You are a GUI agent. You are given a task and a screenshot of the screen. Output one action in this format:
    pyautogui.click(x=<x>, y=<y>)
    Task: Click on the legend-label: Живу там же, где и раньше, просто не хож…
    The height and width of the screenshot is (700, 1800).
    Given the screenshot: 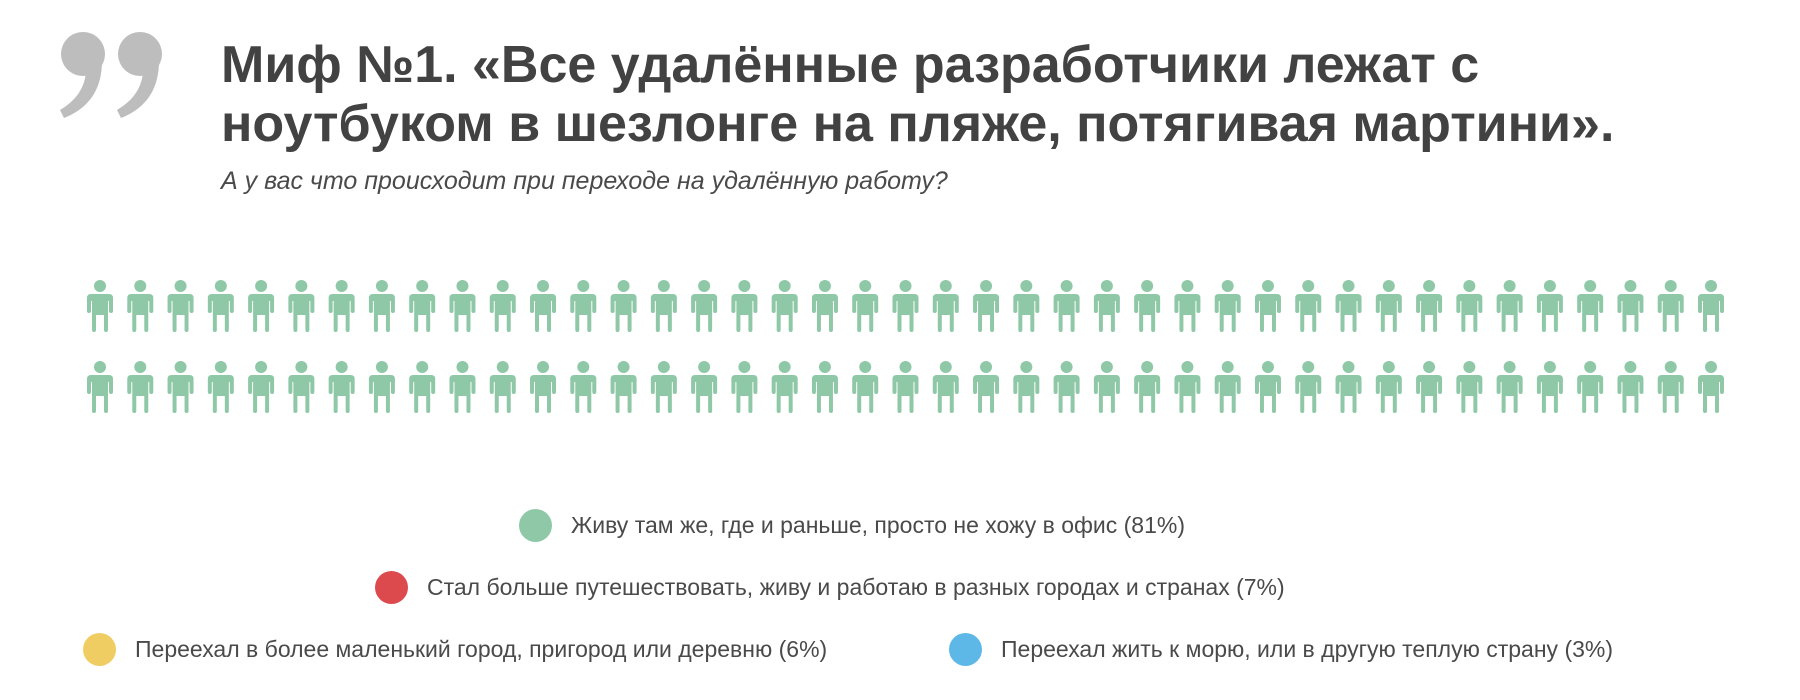 What is the action you would take?
    pyautogui.click(x=878, y=524)
    